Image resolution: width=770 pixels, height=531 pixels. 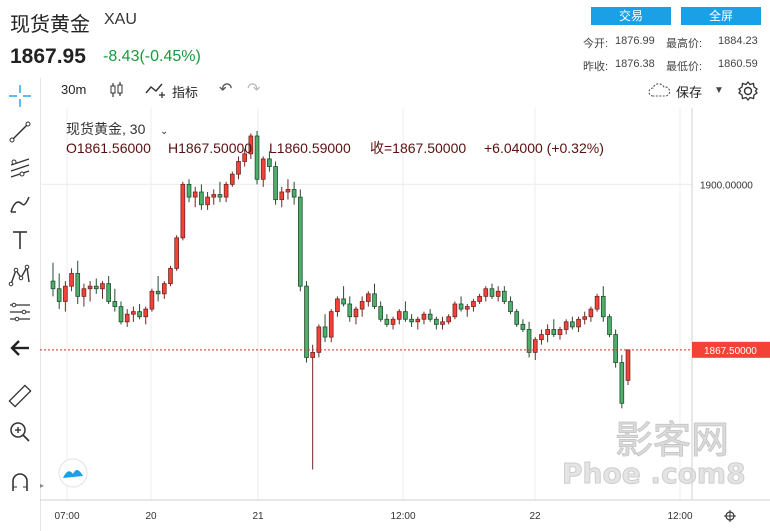 I want to click on undo-icon: ↶, so click(x=226, y=89).